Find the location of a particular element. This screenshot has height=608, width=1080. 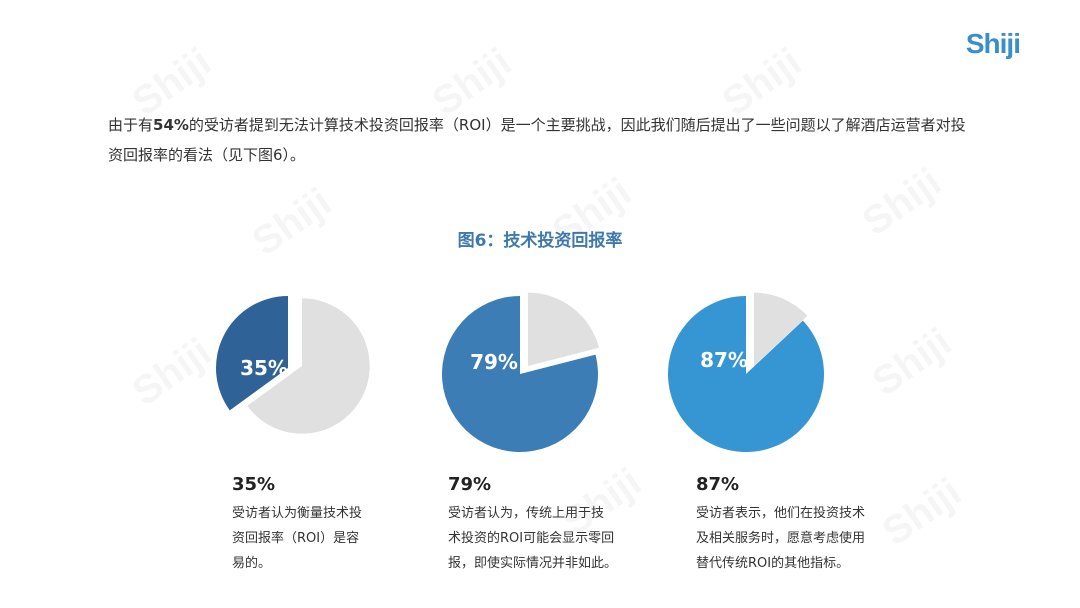

stat-description-line: 替代传统ROI的其他指标。 is located at coordinates (773, 563).